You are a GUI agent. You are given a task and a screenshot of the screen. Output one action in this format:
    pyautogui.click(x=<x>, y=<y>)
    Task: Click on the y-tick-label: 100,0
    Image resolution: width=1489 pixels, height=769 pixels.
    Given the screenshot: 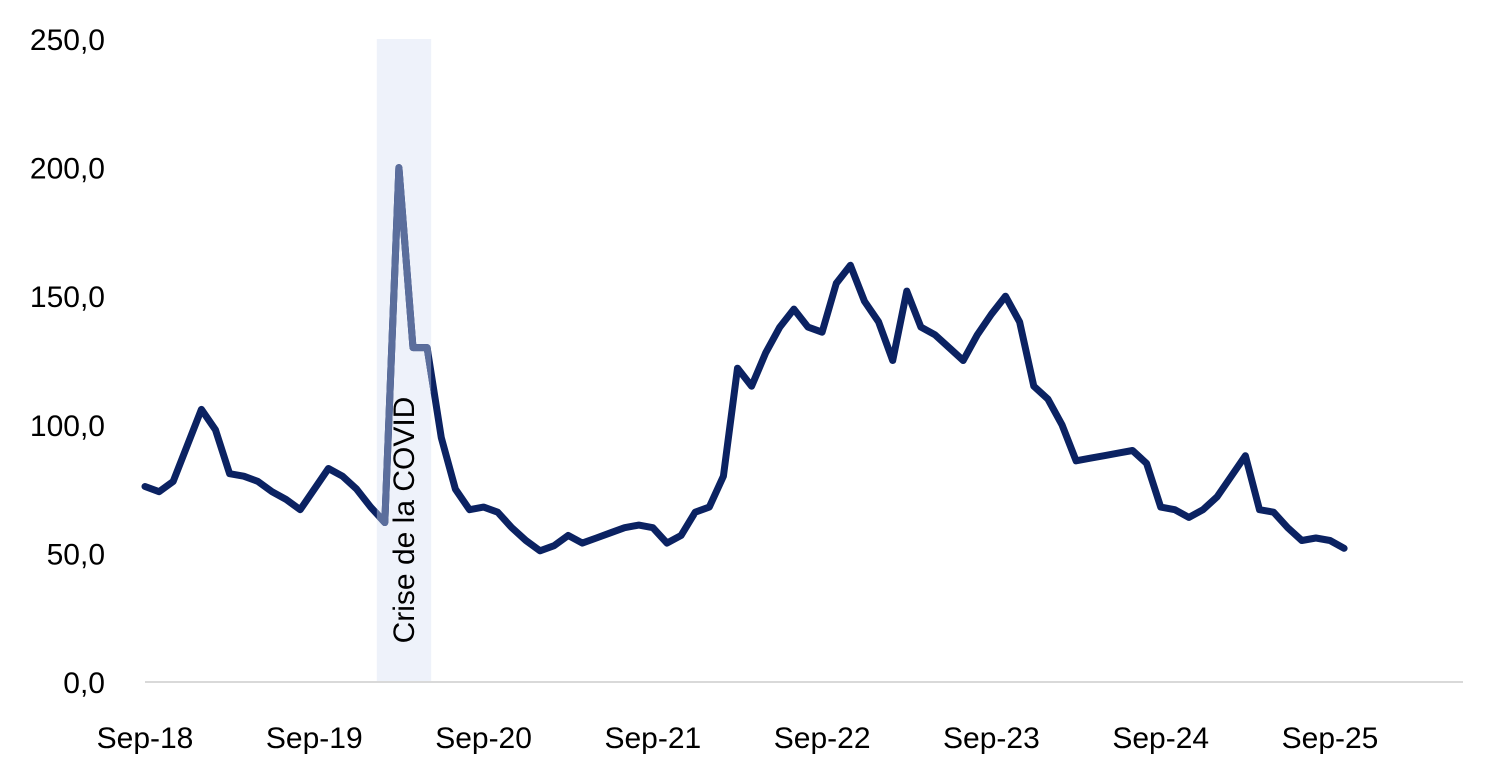 What is the action you would take?
    pyautogui.click(x=67, y=426)
    